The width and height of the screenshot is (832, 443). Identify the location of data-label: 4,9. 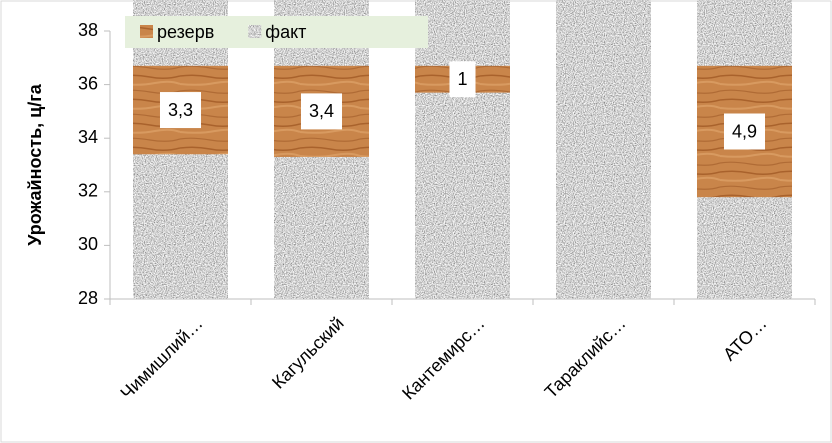
(744, 131).